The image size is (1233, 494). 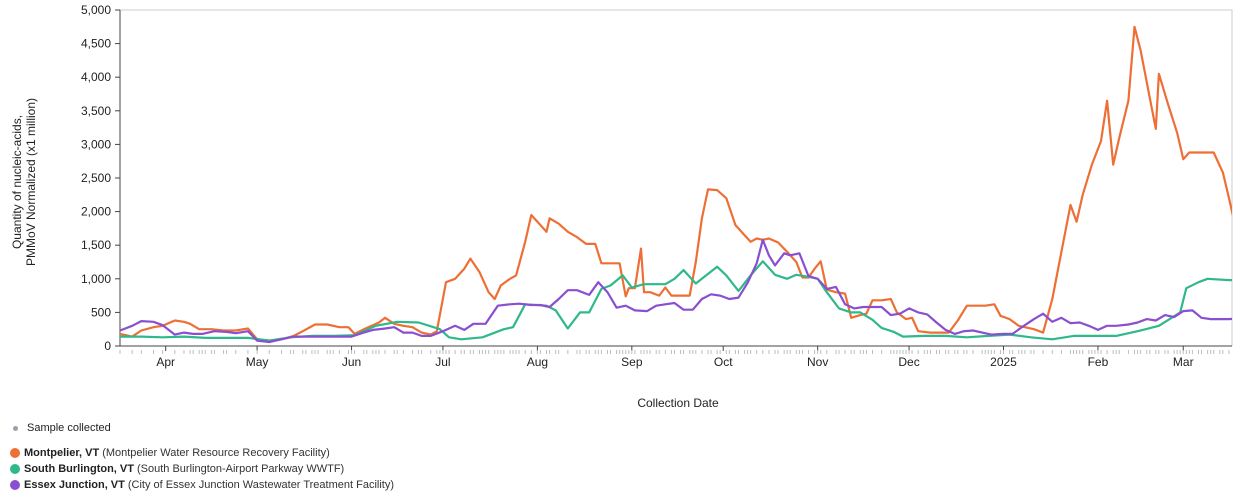 I want to click on legend-location: Essex Junction, VT, so click(x=74, y=485).